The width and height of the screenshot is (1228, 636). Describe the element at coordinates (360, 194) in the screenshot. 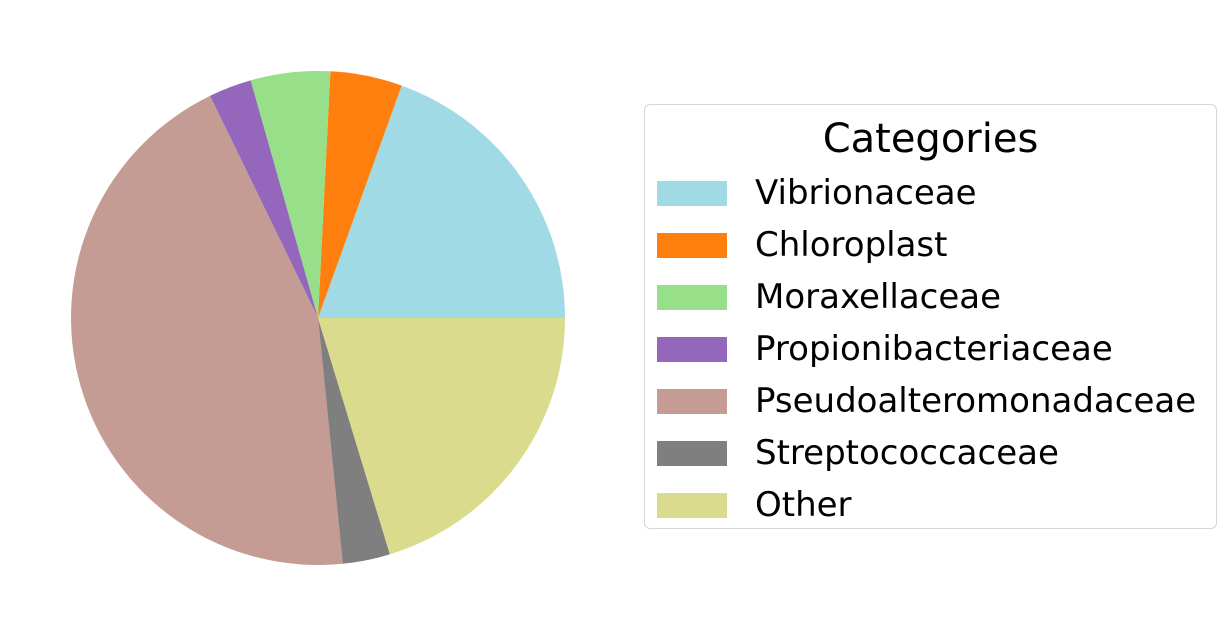

I see `pie-slice-chloroplast` at that location.